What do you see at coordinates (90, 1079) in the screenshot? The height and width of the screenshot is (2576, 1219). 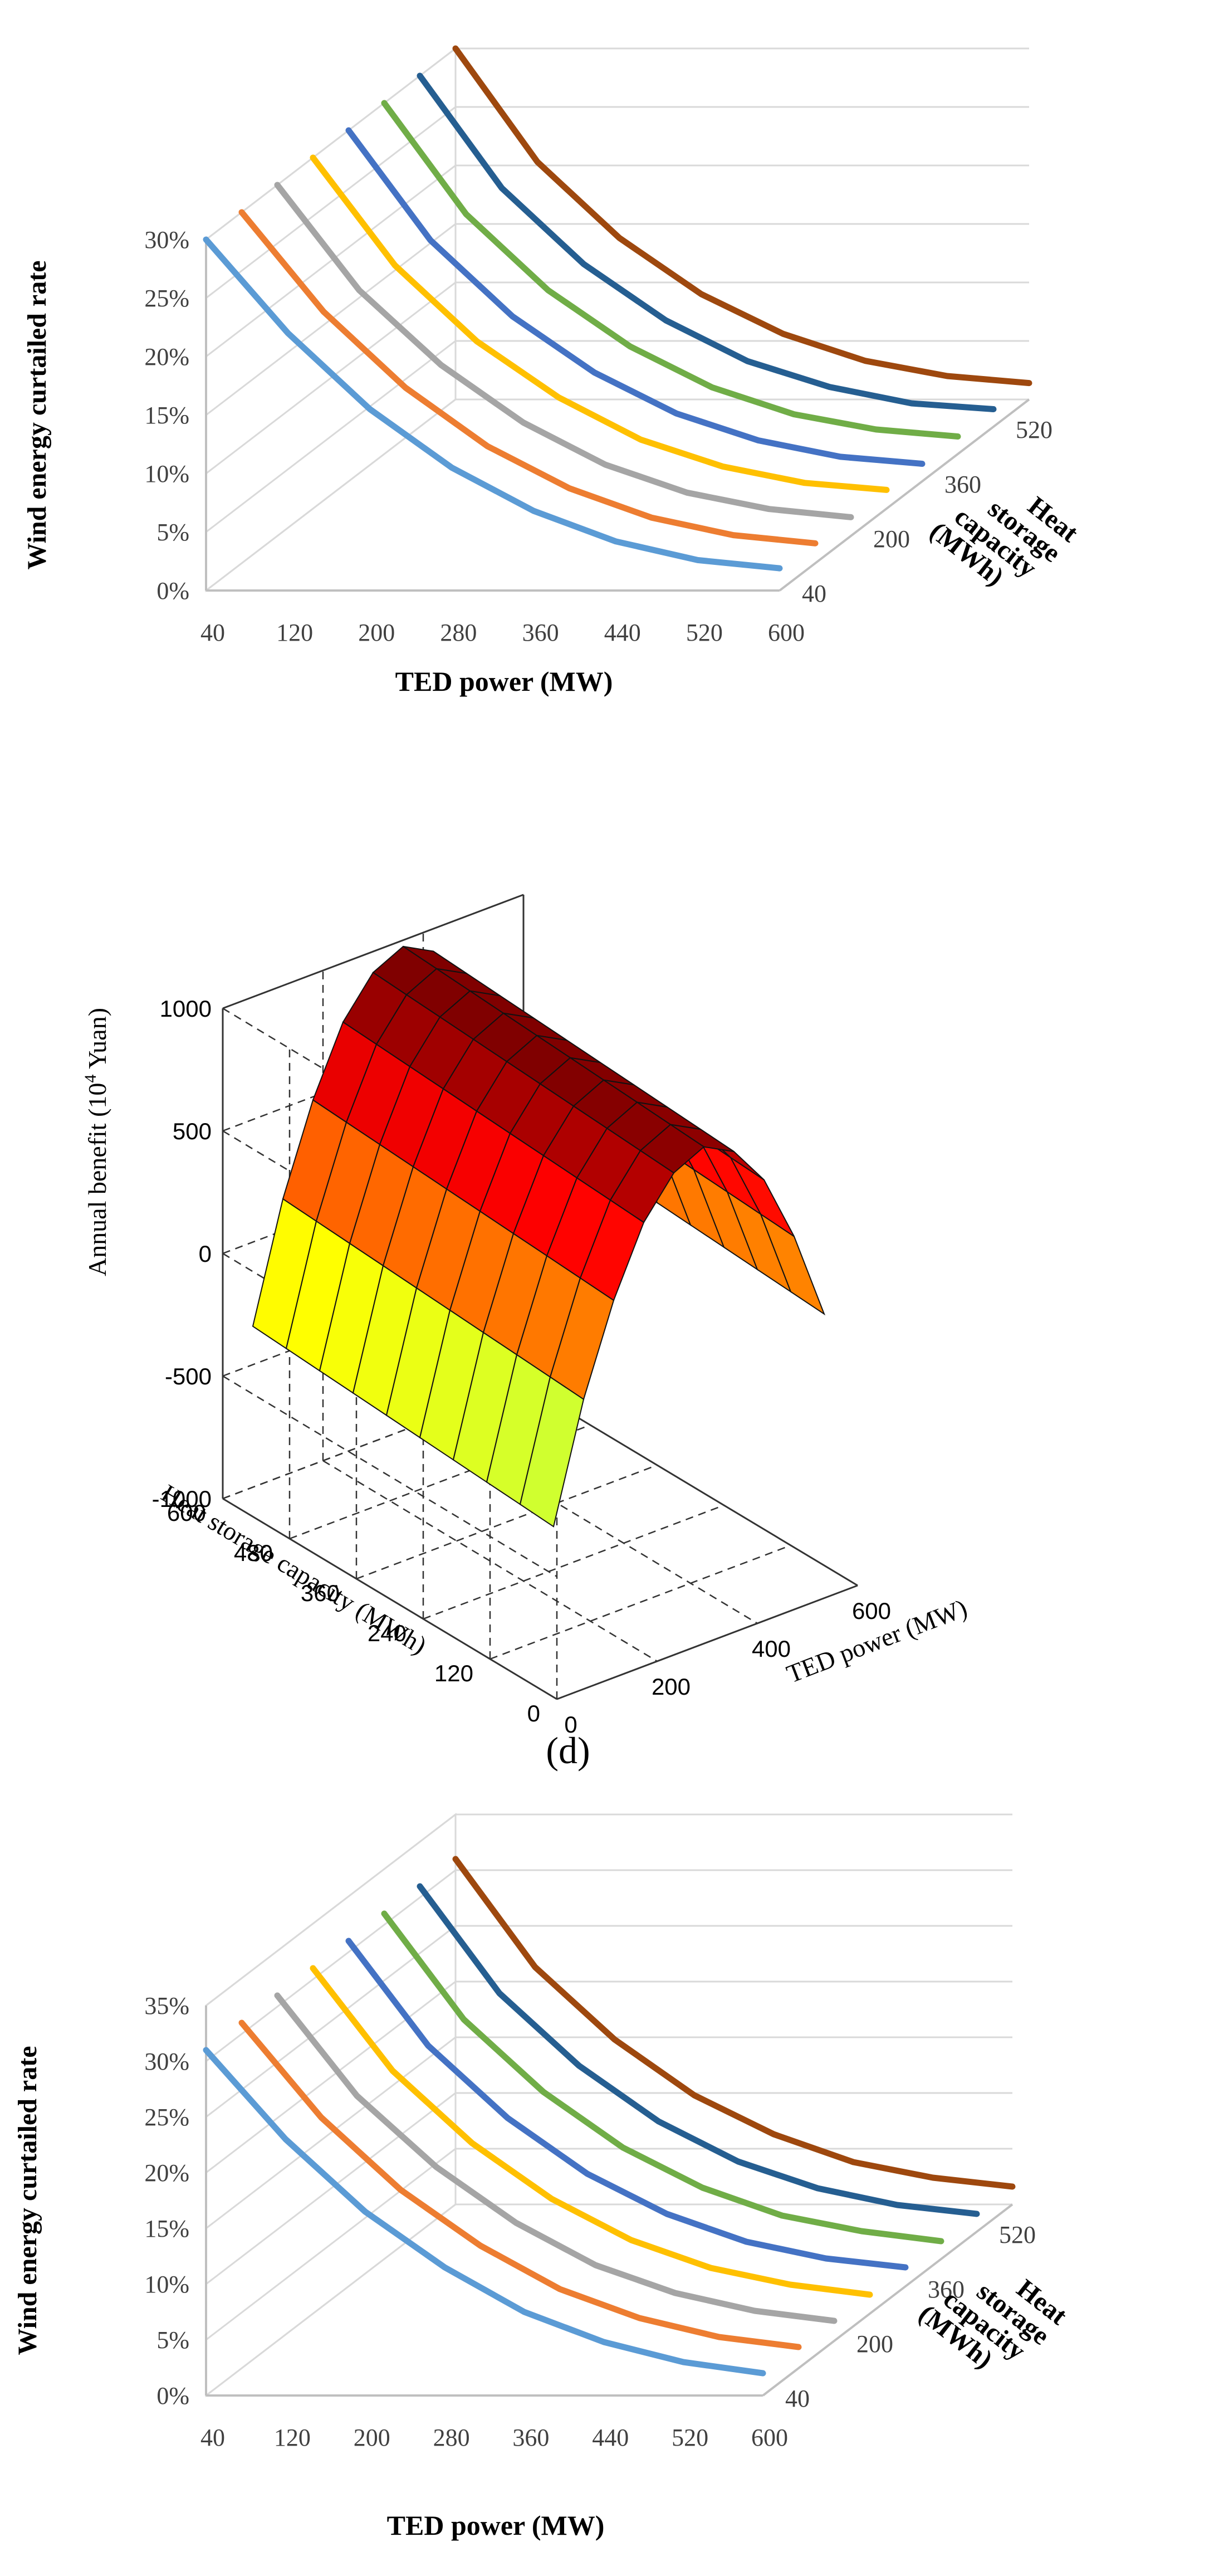 I see `z-axis-title-superscript: 4` at bounding box center [90, 1079].